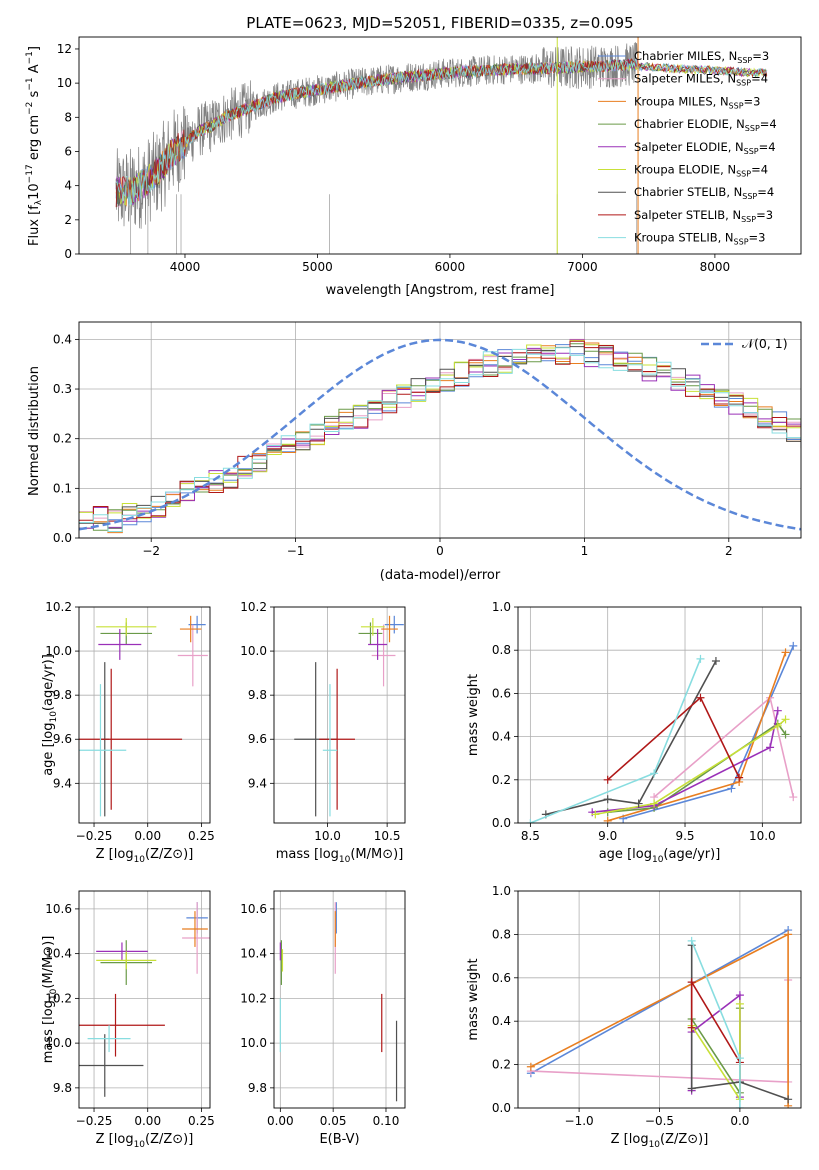  I want to click on y-tick-label: 0.6, so click(501, 693).